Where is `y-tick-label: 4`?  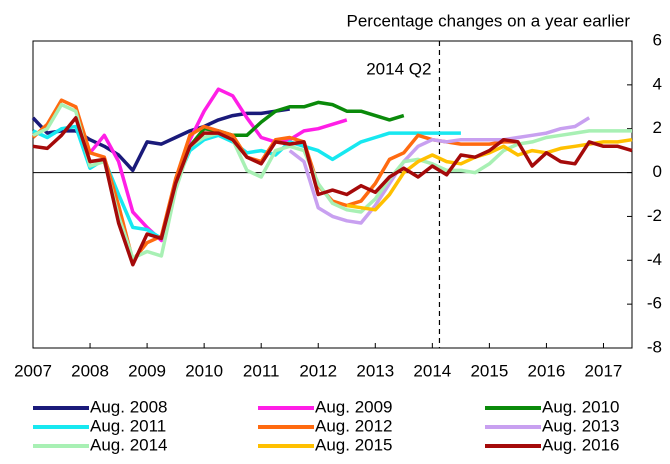 y-tick-label: 4 is located at coordinates (657, 83).